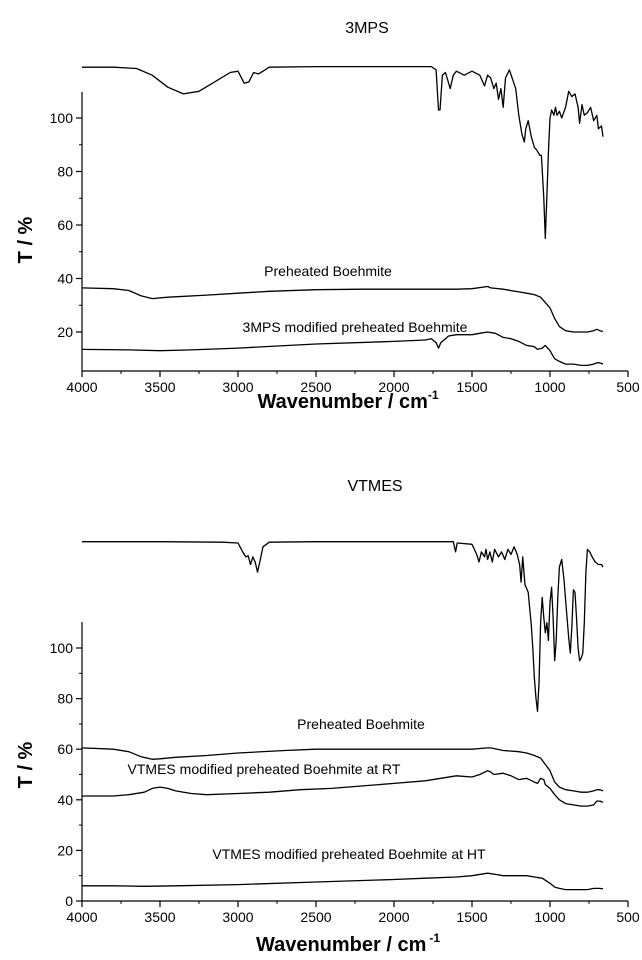  I want to click on top-label-3mps-modified: 3MPS modified preheated Boehmite, so click(355, 327).